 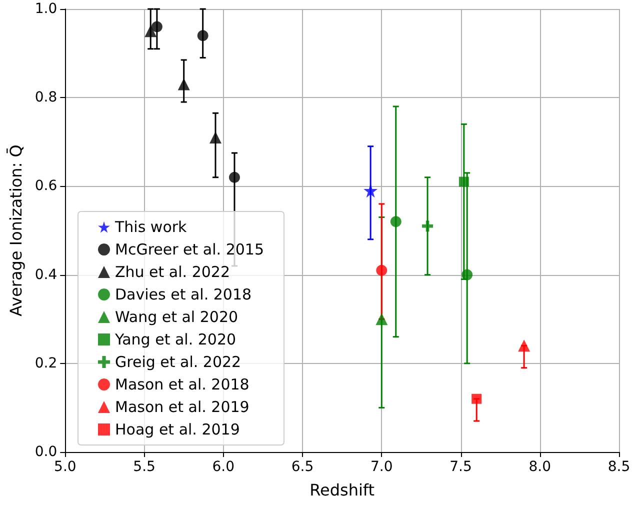 What do you see at coordinates (46, 452) in the screenshot?
I see `y-tick-label: 0.0` at bounding box center [46, 452].